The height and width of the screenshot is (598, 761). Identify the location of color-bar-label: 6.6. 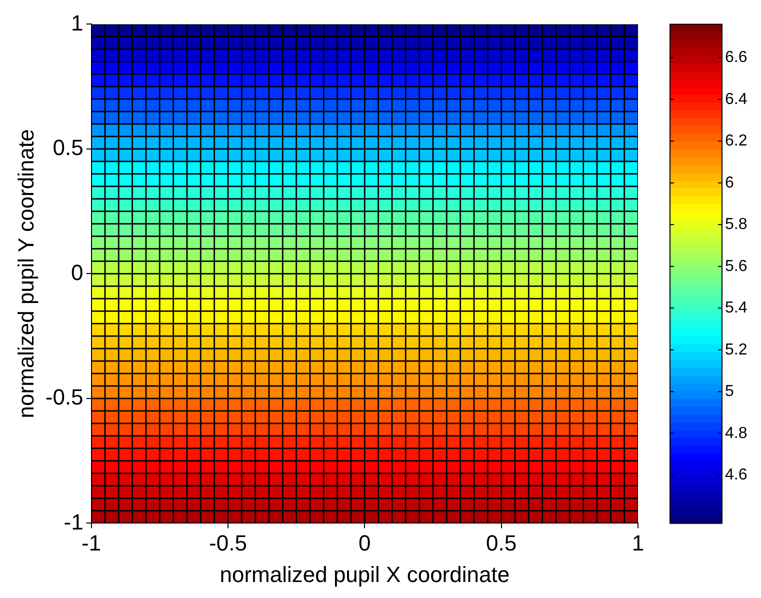
(736, 57).